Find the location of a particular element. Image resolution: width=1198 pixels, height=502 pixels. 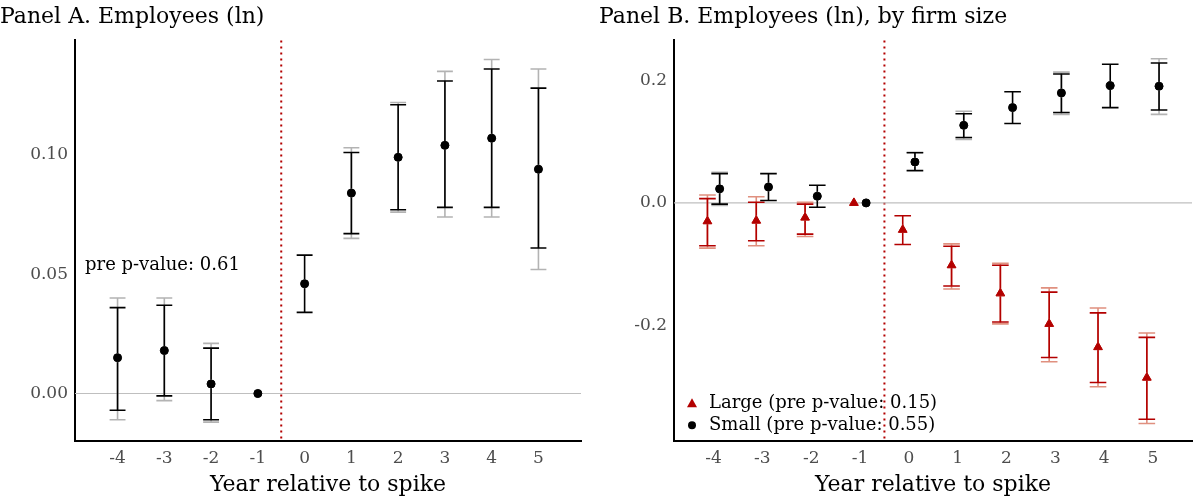

chart-title: Panel A. Employees (ln) is located at coordinates (132, 15).